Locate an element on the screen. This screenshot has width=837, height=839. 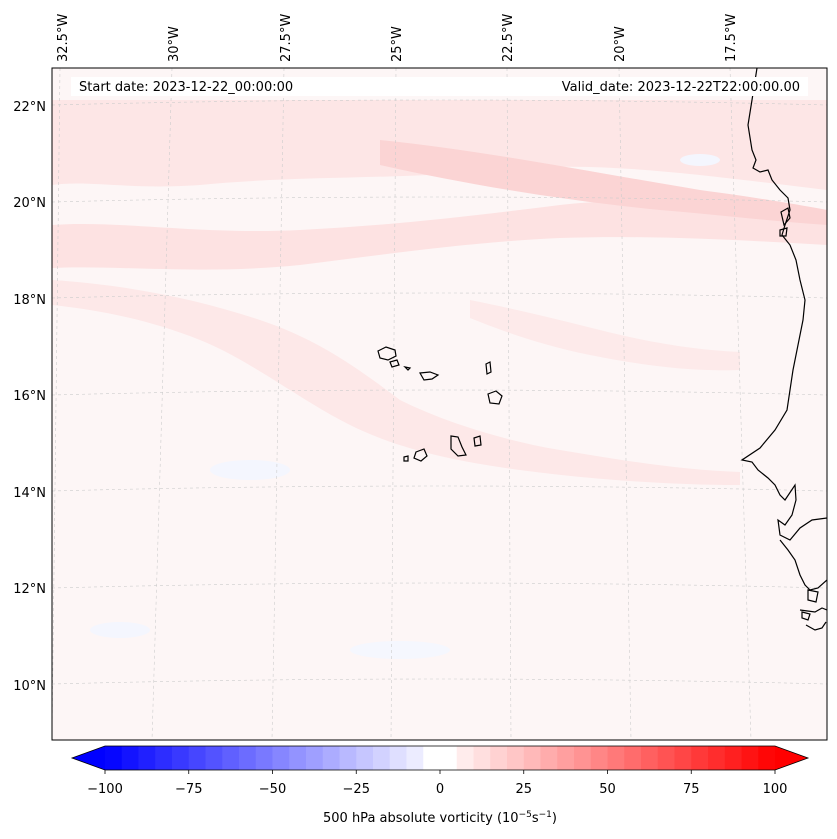
colorbar-cells is located at coordinates (440, 758).